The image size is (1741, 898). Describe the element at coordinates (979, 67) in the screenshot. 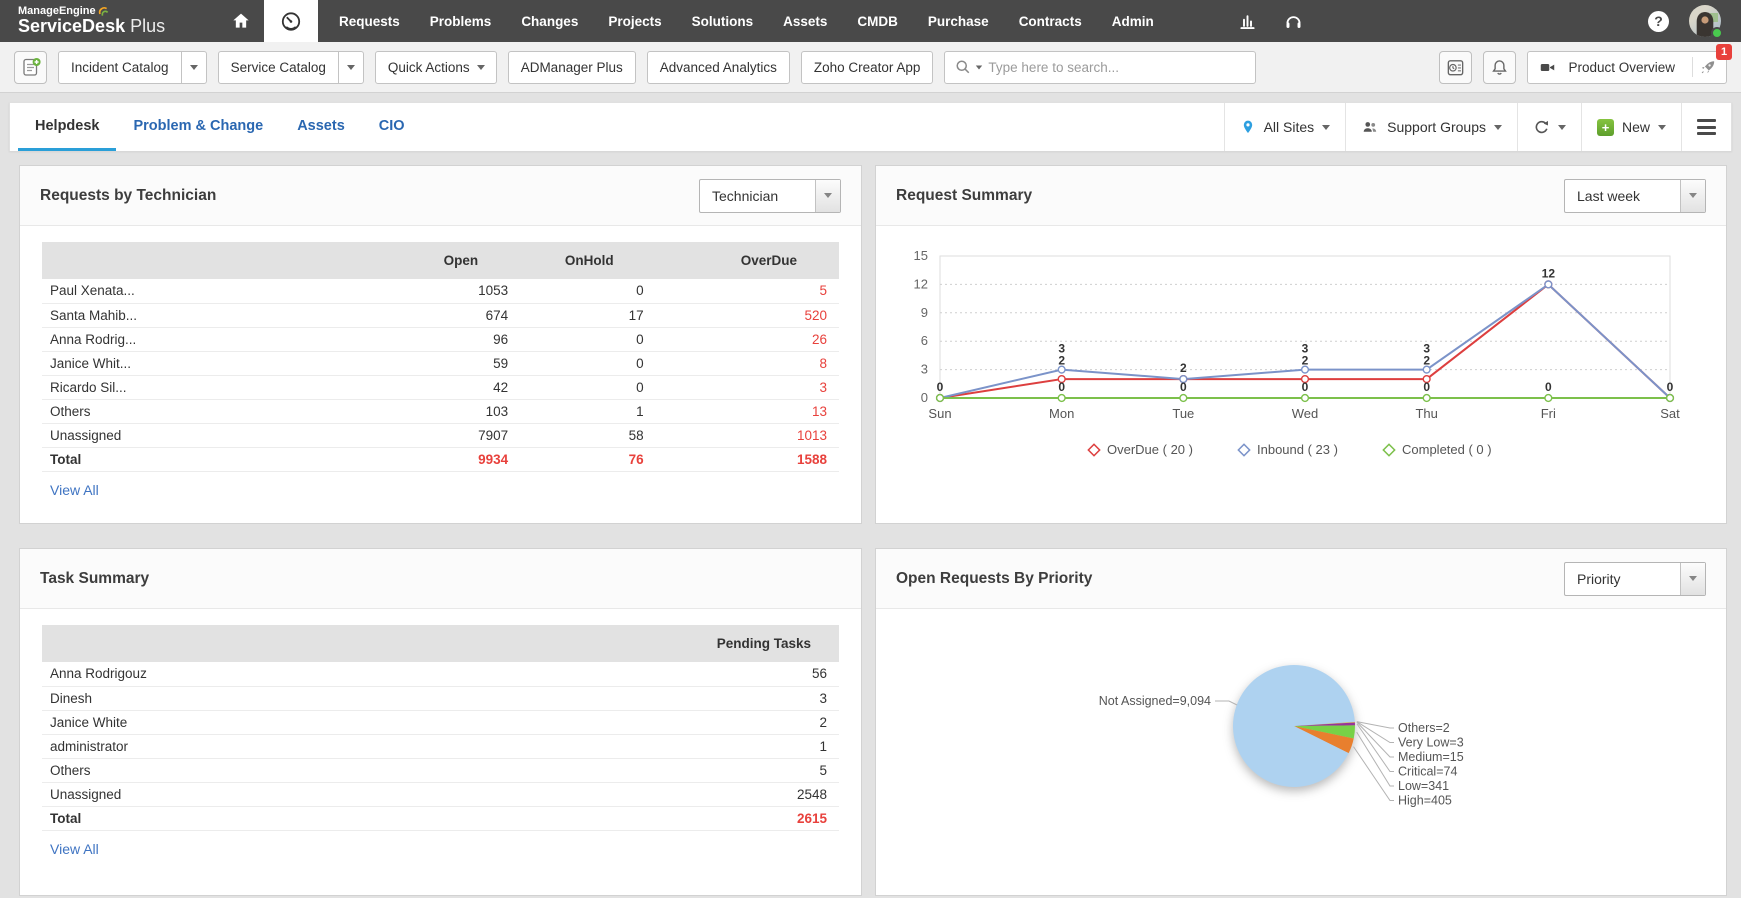

I see `search-scope-caret-icon` at that location.